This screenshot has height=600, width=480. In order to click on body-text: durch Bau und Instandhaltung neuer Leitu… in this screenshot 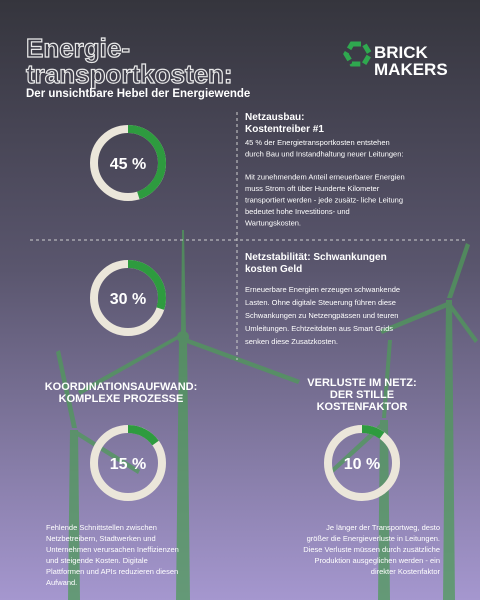, I will do `click(324, 154)`.